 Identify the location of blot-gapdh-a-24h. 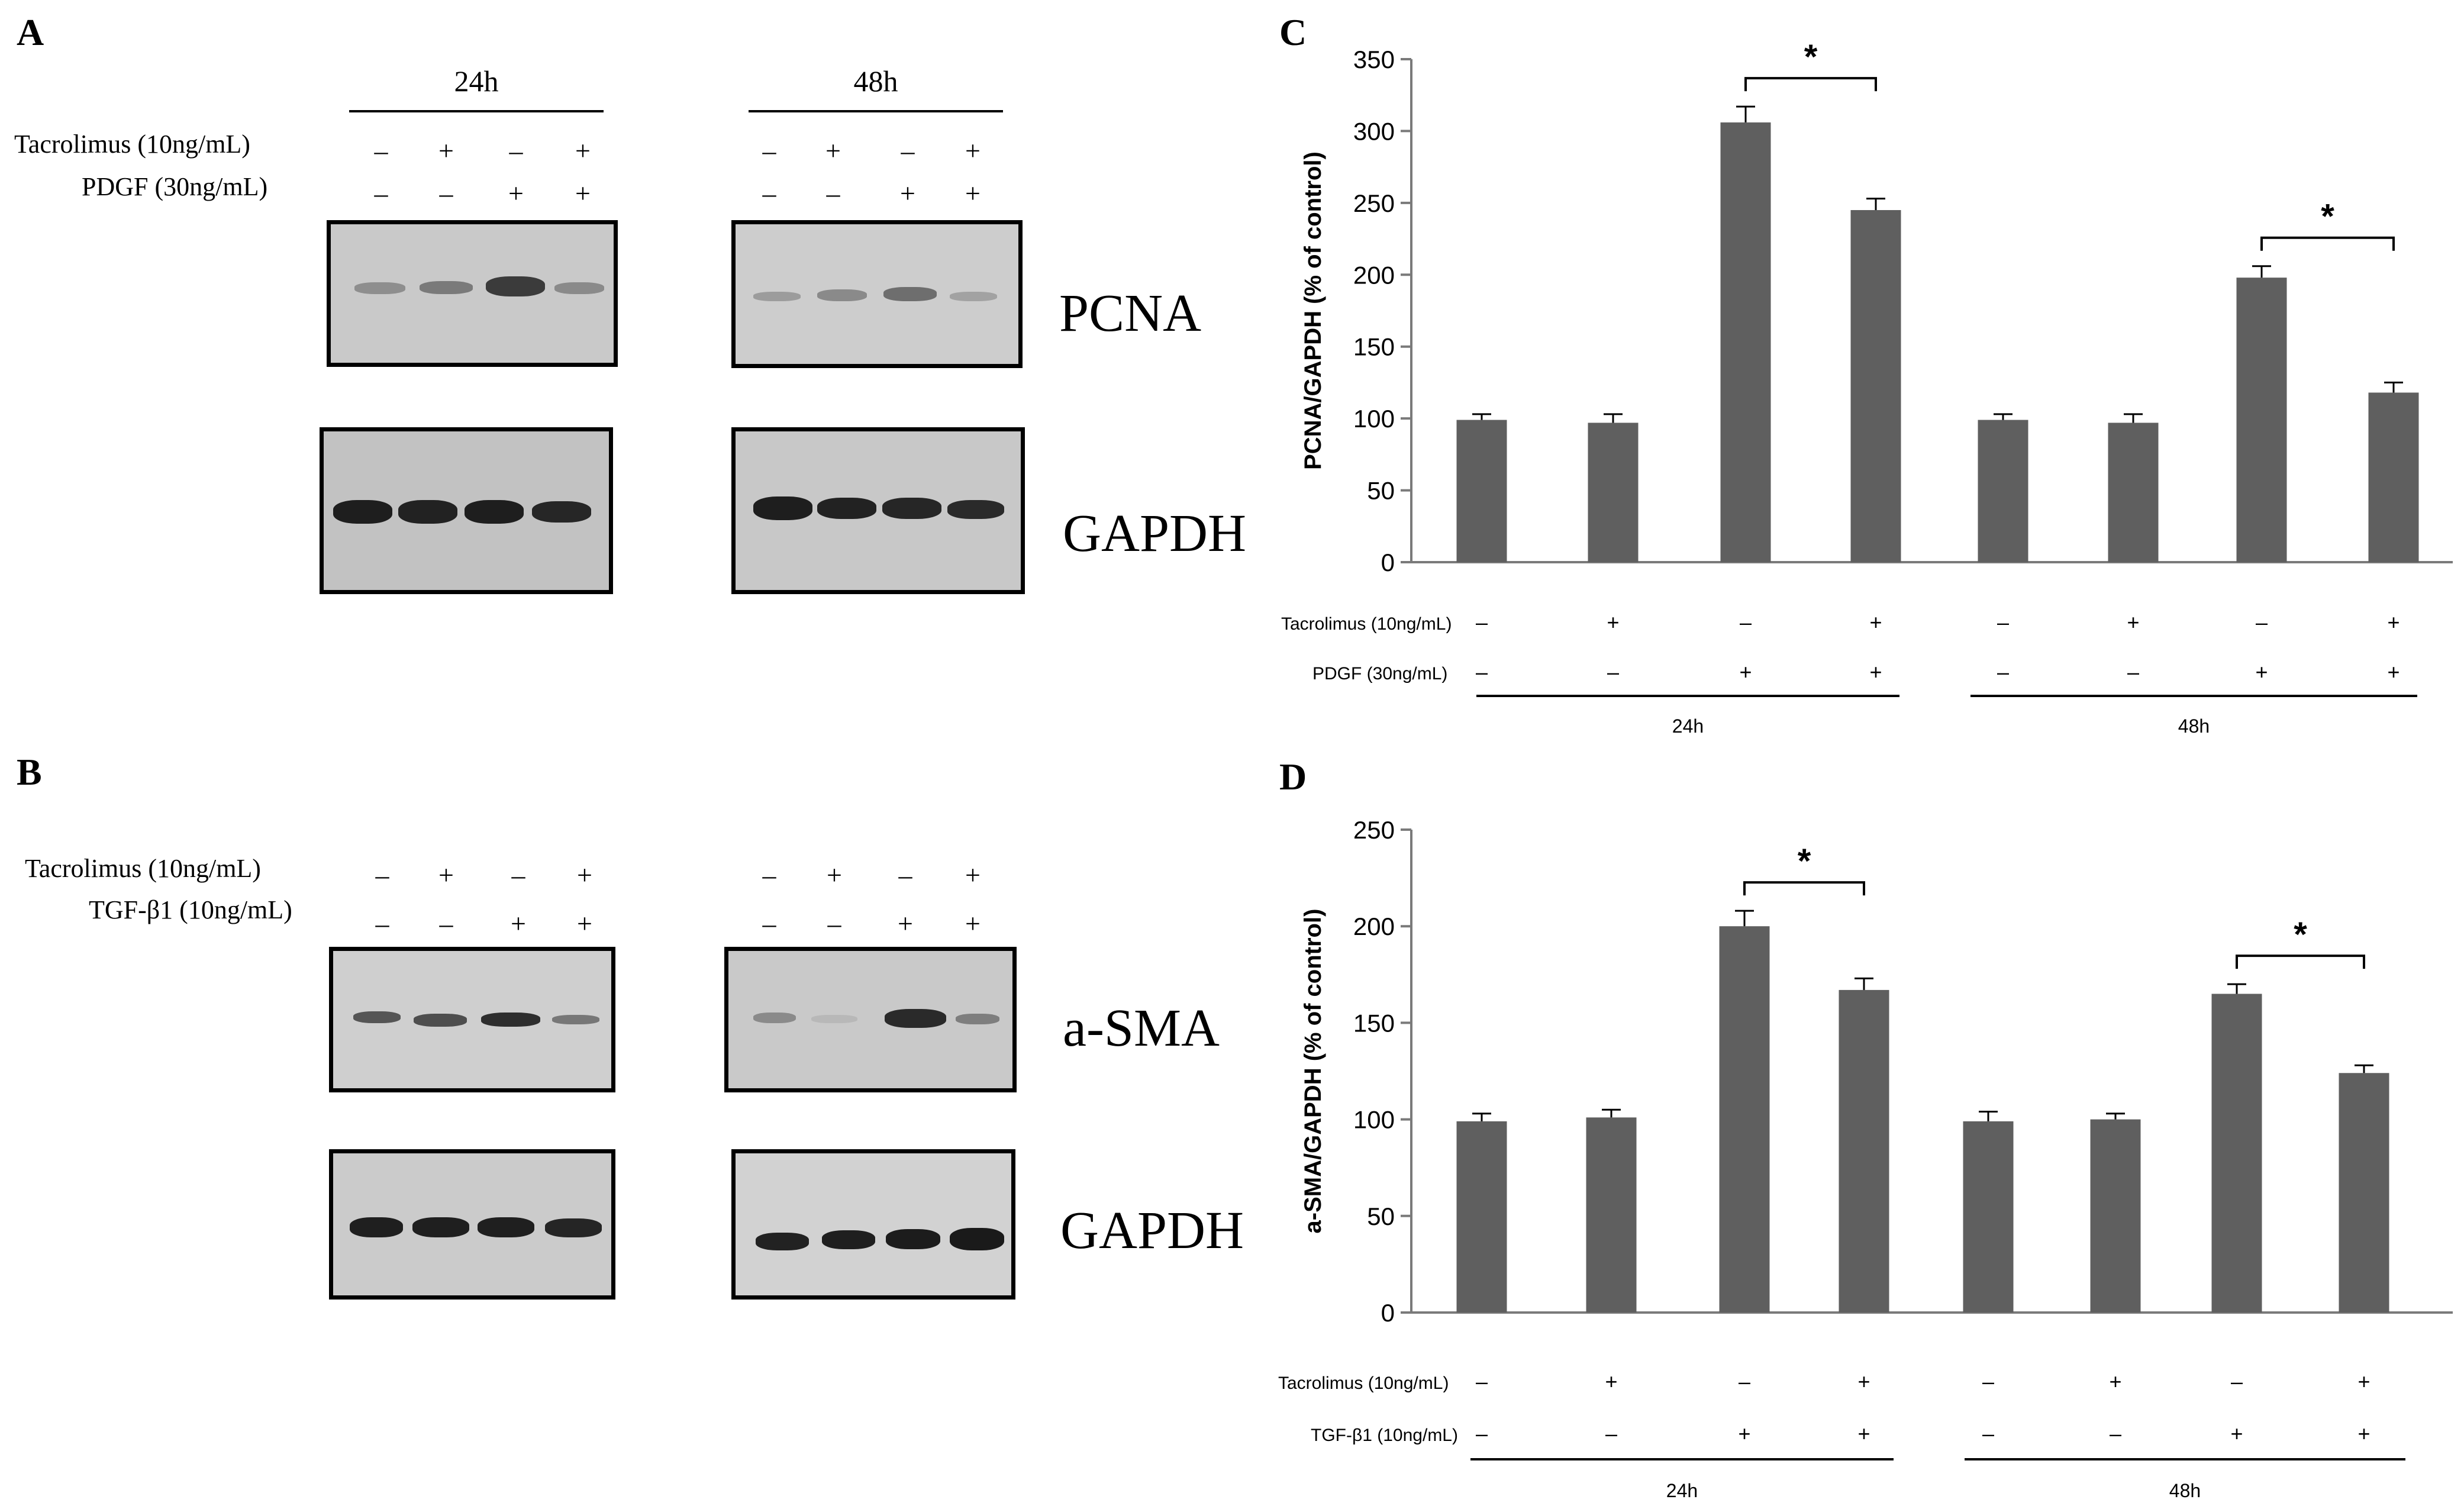
(466, 511).